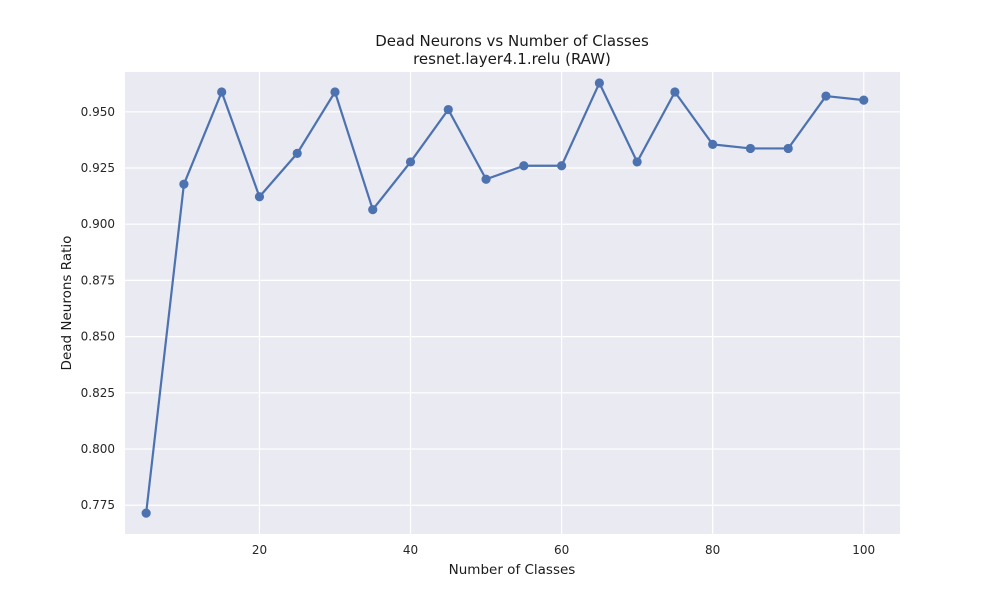 This screenshot has width=1000, height=600. I want to click on y-tick-label: 0.925, so click(98, 168).